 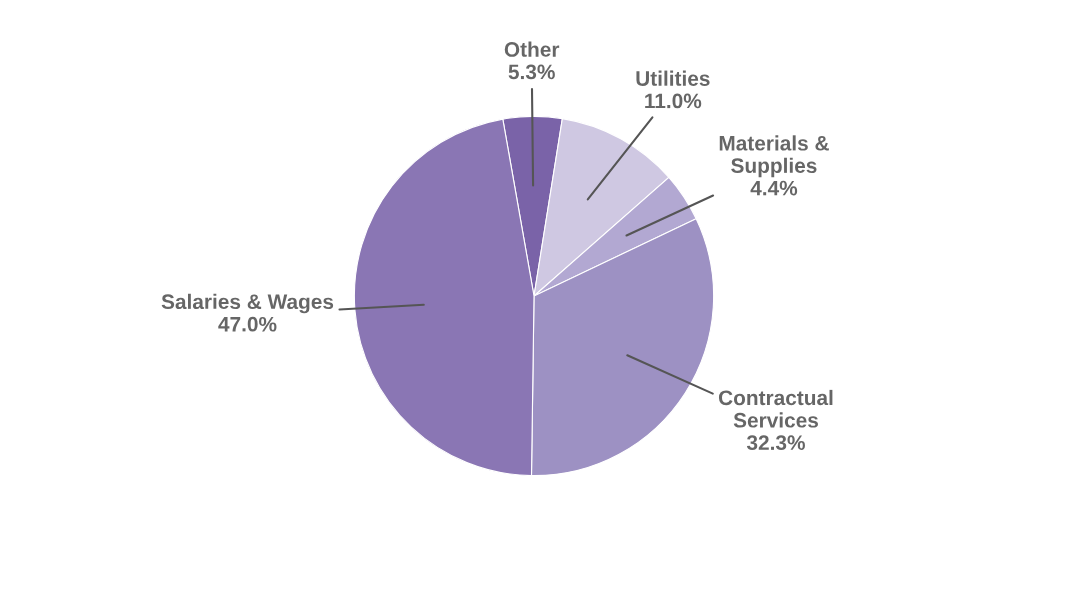 I want to click on slice-label: Salaries & Wages, so click(x=247, y=303).